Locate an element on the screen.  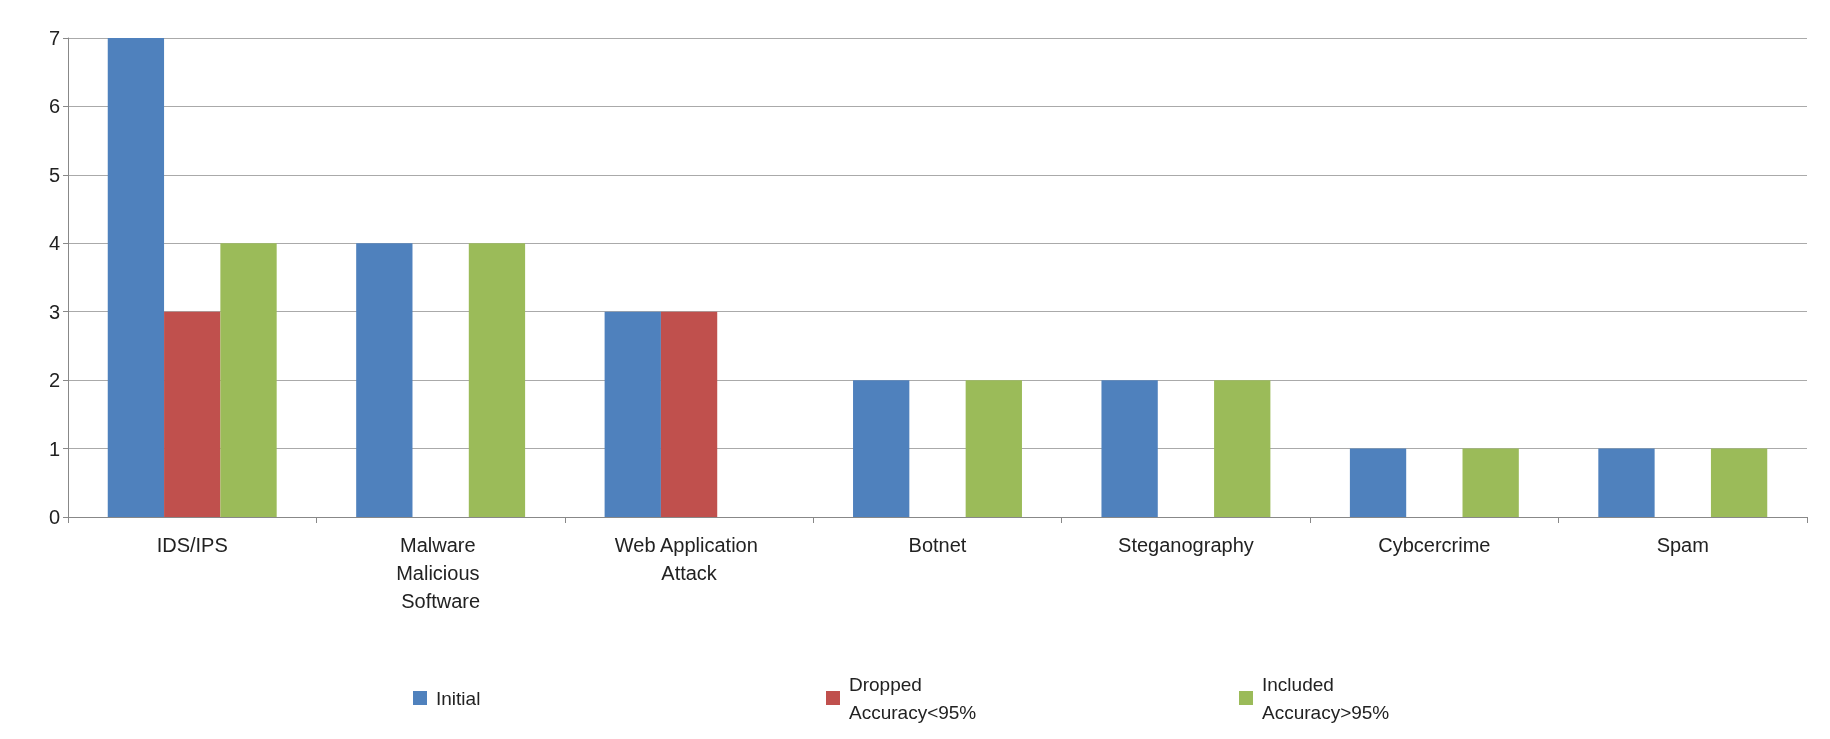
y-tick-label: 7 is located at coordinates (54, 38).